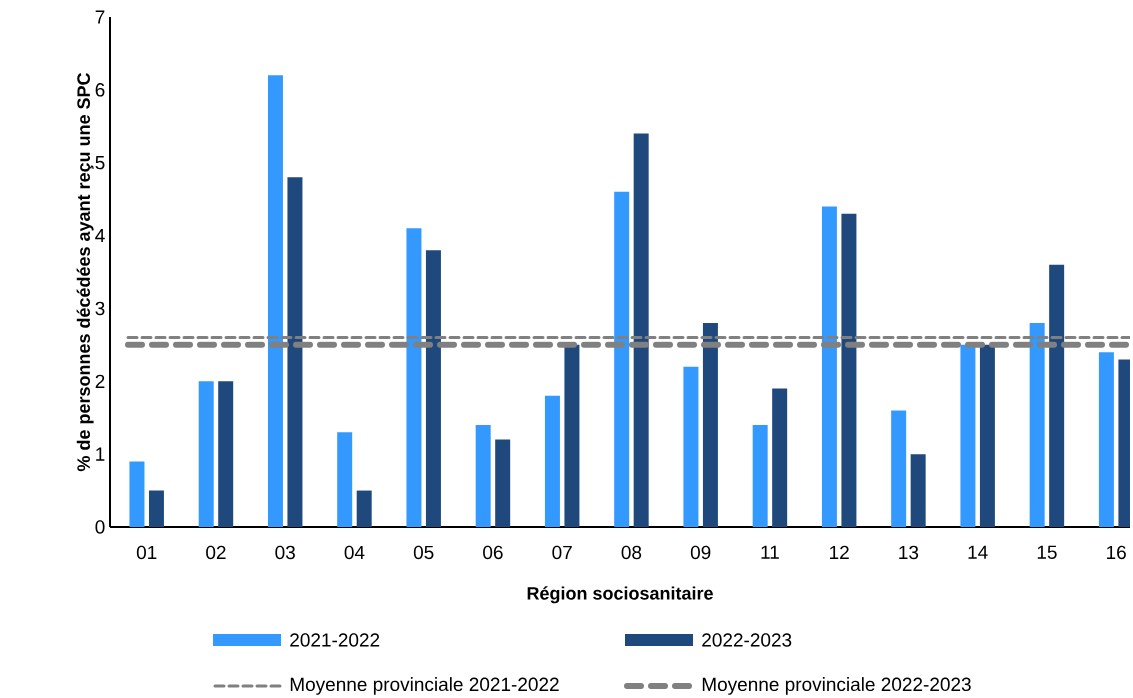 The image size is (1133, 698). I want to click on y-axis-title: % de personnes décédées ayant reçu une SPC, so click(85, 272).